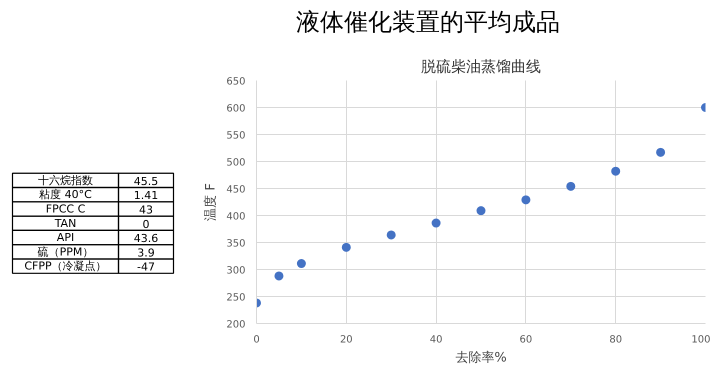 The image size is (726, 379). Describe the element at coordinates (66, 251) in the screenshot. I see `category-label: 硫（PPM）` at that location.